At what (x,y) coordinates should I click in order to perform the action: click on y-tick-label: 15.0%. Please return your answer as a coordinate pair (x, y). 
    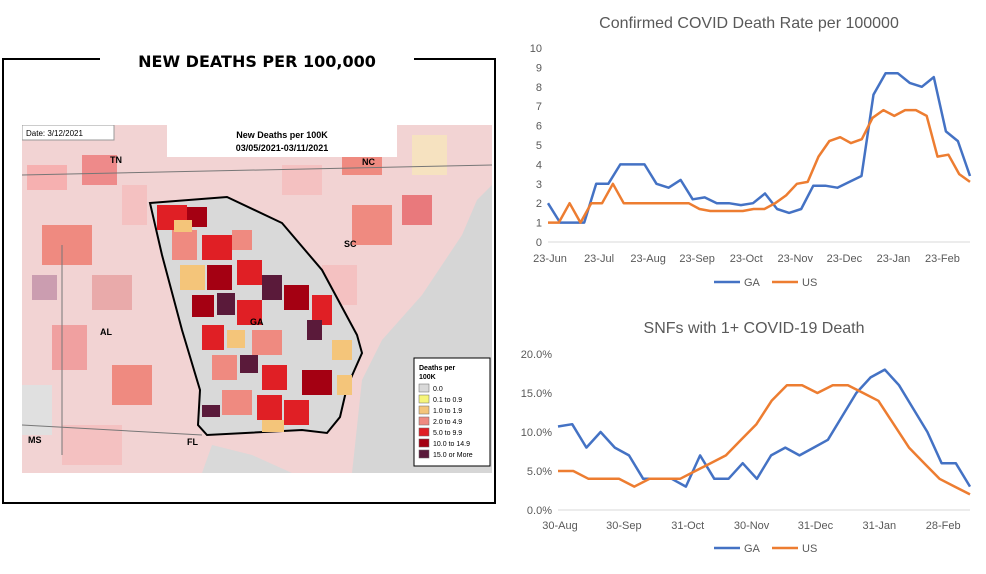
    Looking at the image, I should click on (536, 394).